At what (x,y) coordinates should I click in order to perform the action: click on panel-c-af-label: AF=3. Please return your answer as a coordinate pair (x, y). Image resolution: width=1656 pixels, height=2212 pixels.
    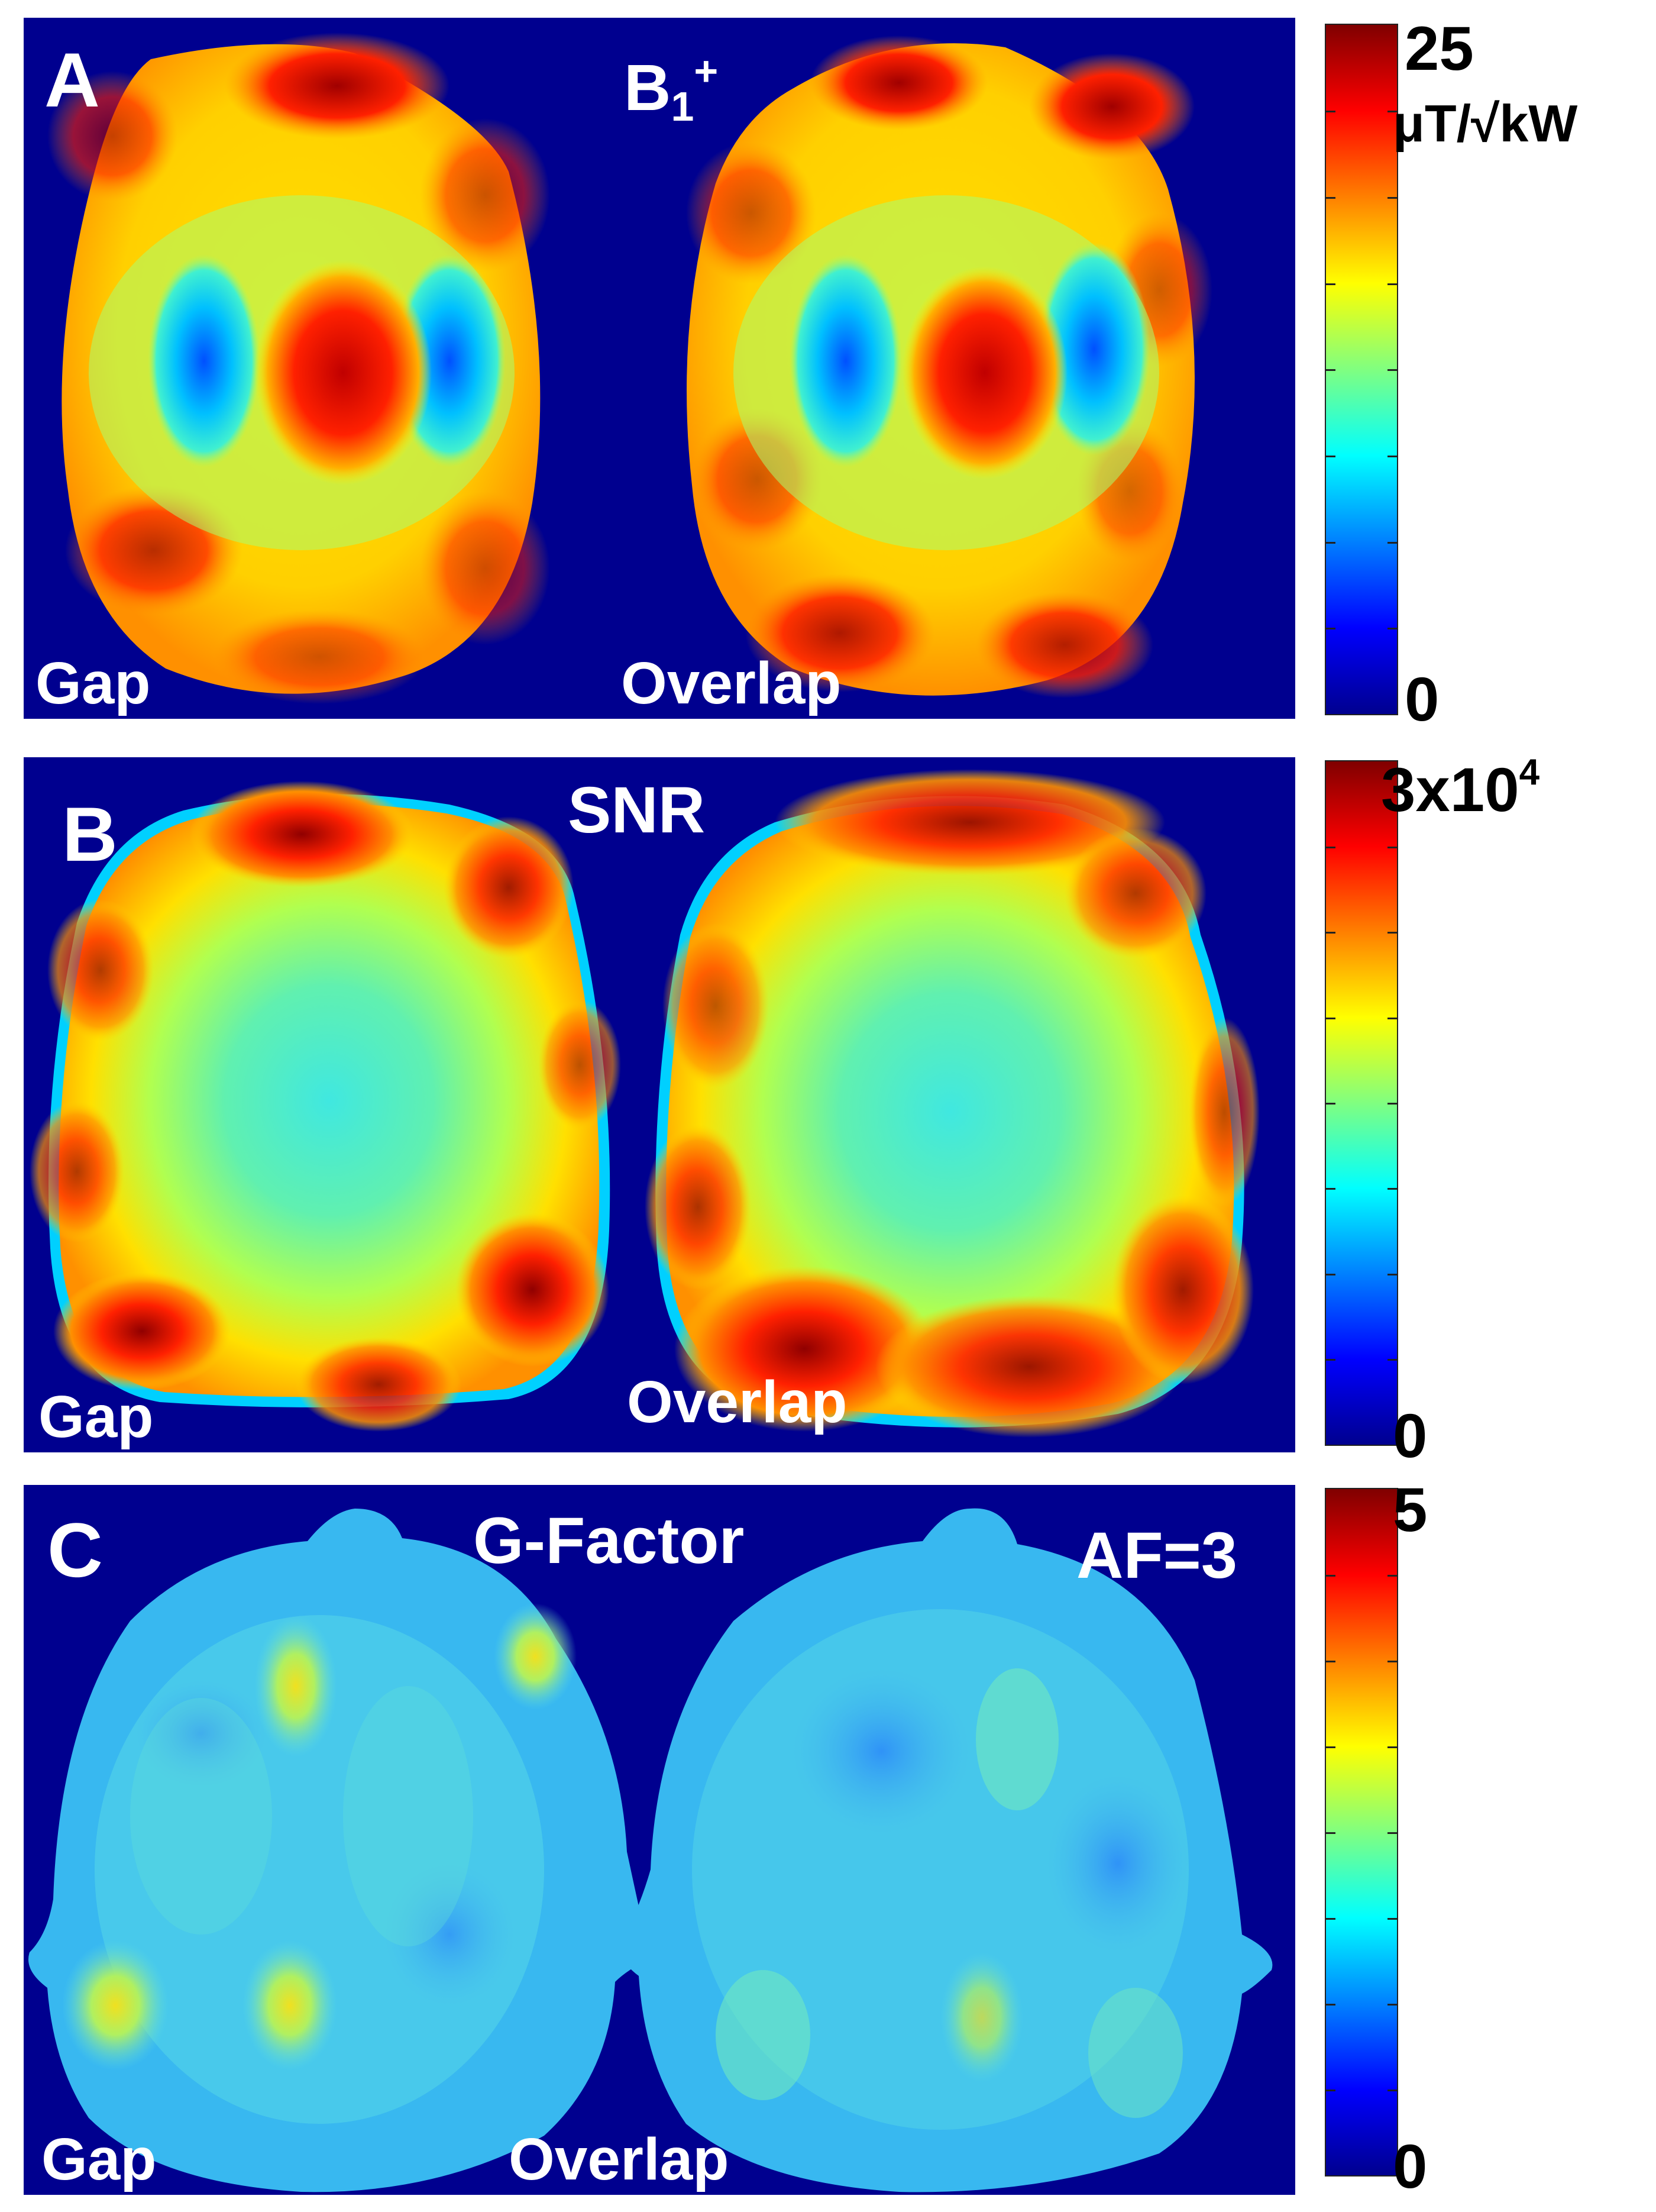
    Looking at the image, I should click on (1157, 1555).